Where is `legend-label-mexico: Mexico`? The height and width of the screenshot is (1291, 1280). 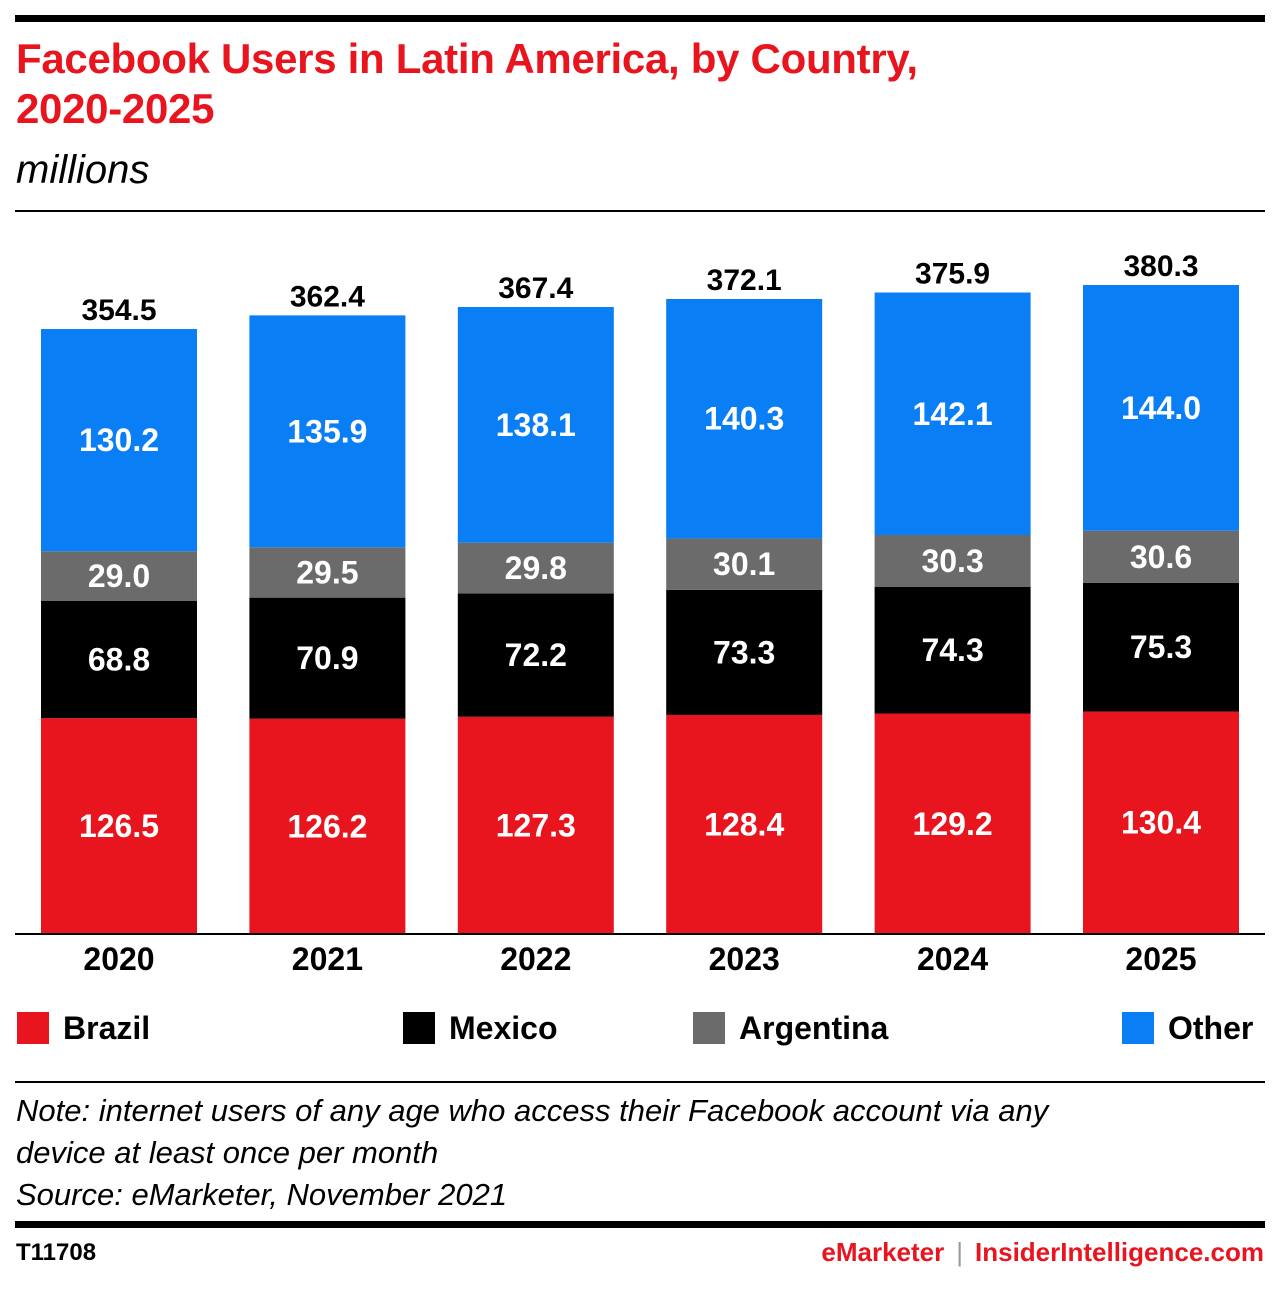
legend-label-mexico: Mexico is located at coordinates (503, 1027).